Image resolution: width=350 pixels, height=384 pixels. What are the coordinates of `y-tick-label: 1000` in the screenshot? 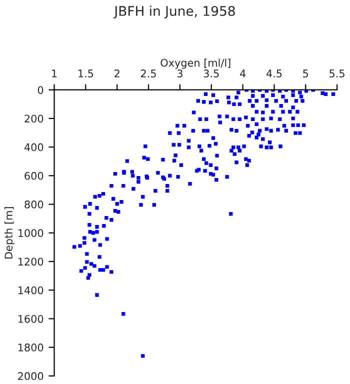 It's located at (31, 233).